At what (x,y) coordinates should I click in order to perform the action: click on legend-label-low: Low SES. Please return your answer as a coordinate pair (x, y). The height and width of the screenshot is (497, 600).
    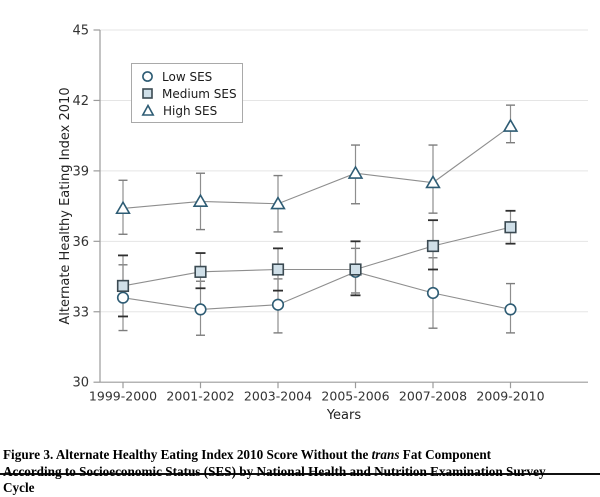
    Looking at the image, I should click on (187, 76).